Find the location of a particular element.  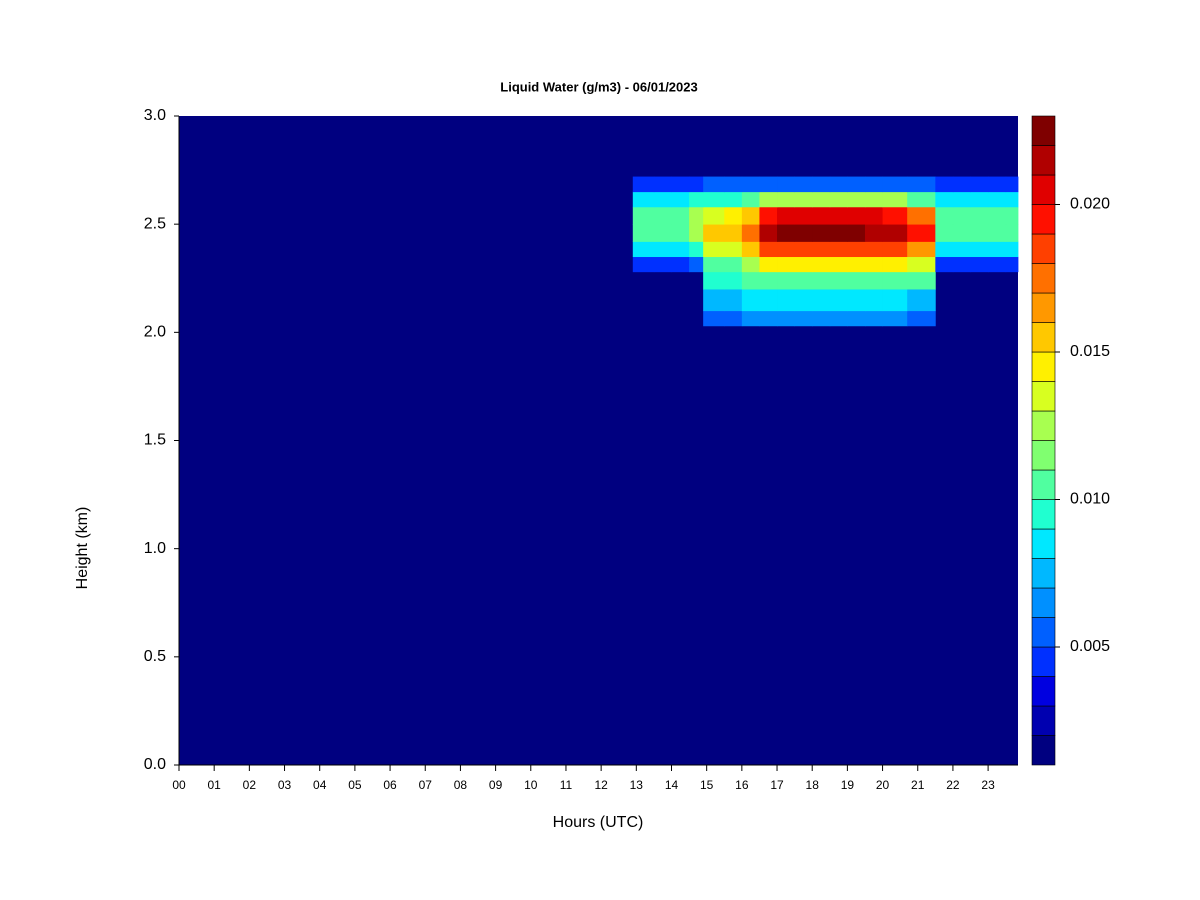

x-tick-label: 23 is located at coordinates (988, 785).